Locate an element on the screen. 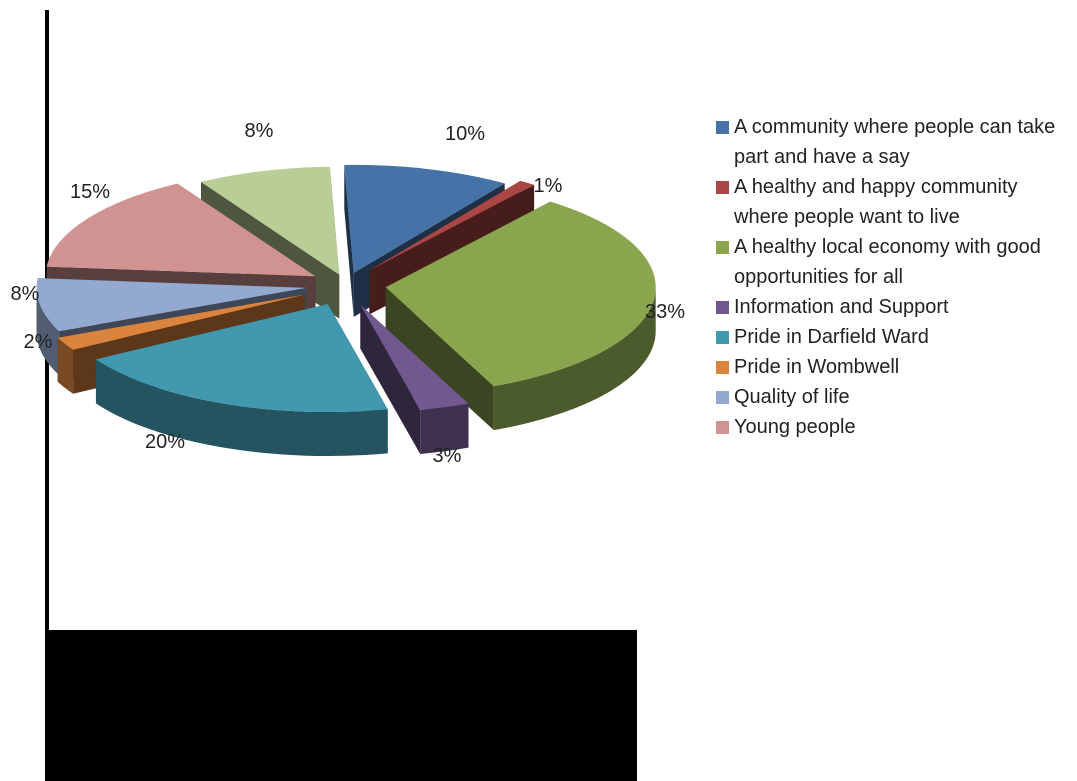 This screenshot has height=781, width=1077. redacted-black-box is located at coordinates (341, 705).